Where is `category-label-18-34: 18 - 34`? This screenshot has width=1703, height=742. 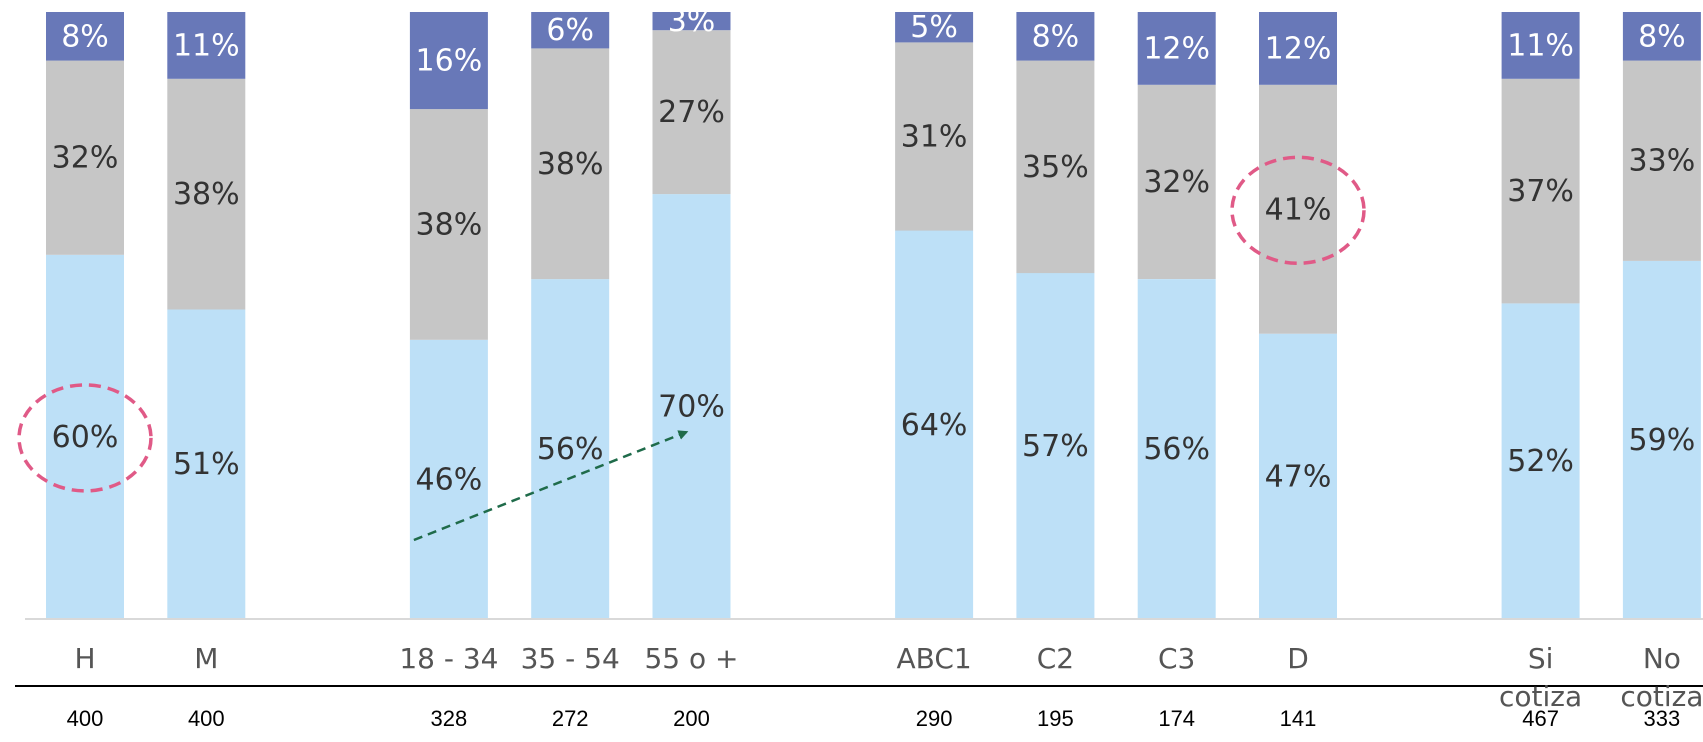 category-label-18-34: 18 - 34 is located at coordinates (448, 658).